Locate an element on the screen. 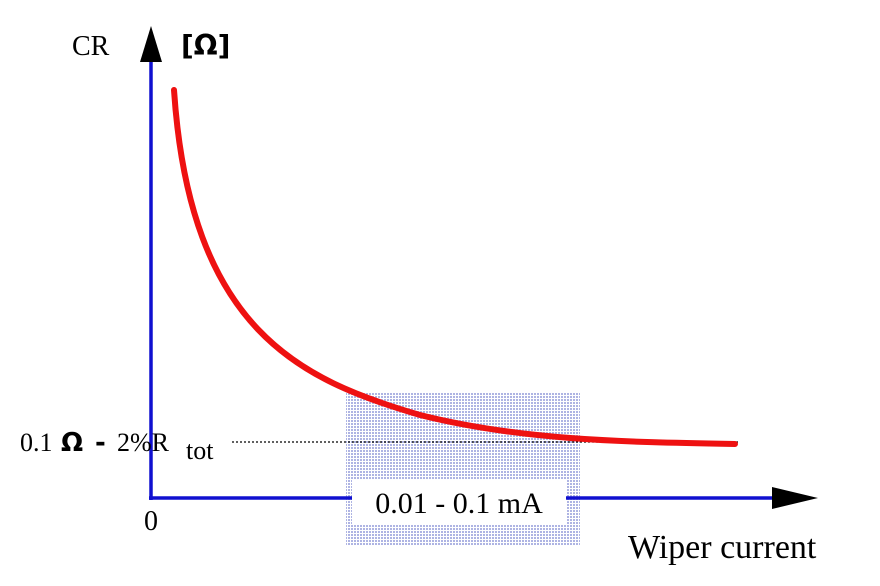  range-label-box: 0.01 - 0.1 mA is located at coordinates (459, 502).